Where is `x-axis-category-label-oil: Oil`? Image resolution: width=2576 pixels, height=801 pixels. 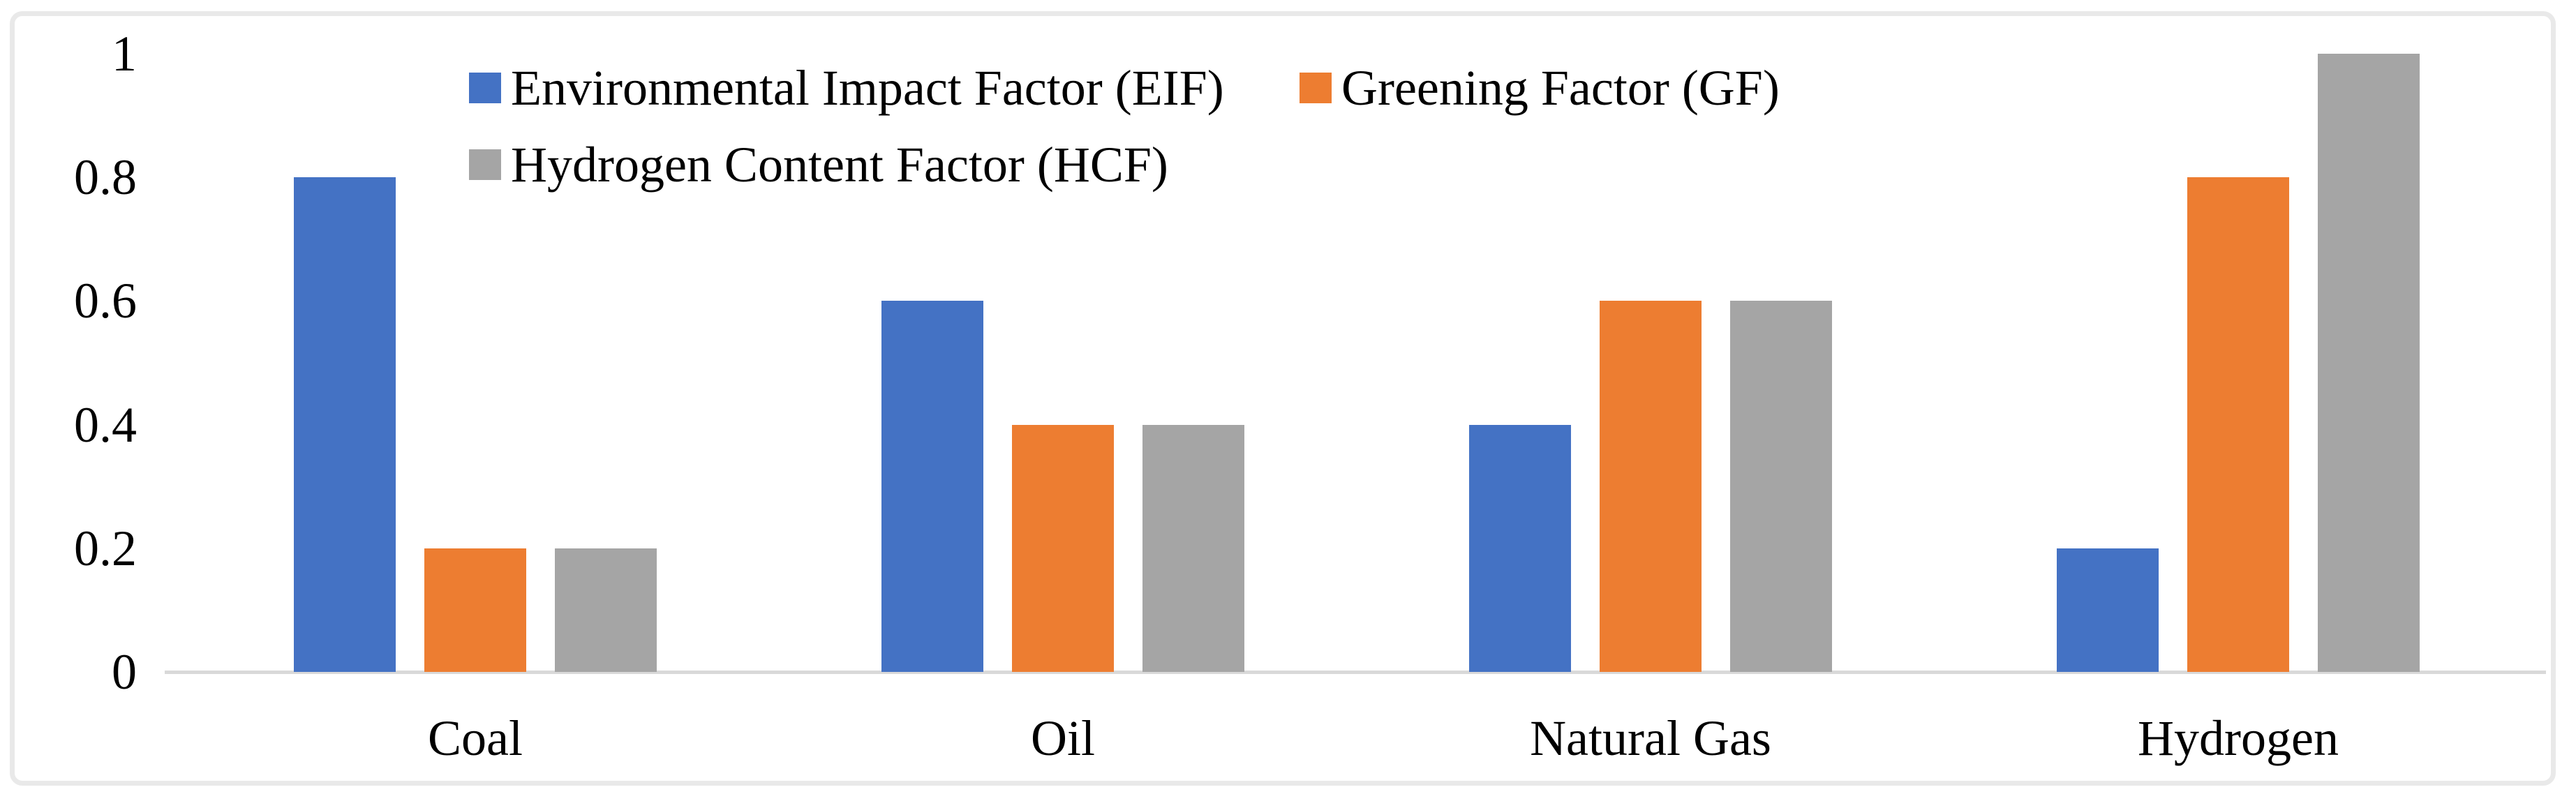 x-axis-category-label-oil: Oil is located at coordinates (1063, 738).